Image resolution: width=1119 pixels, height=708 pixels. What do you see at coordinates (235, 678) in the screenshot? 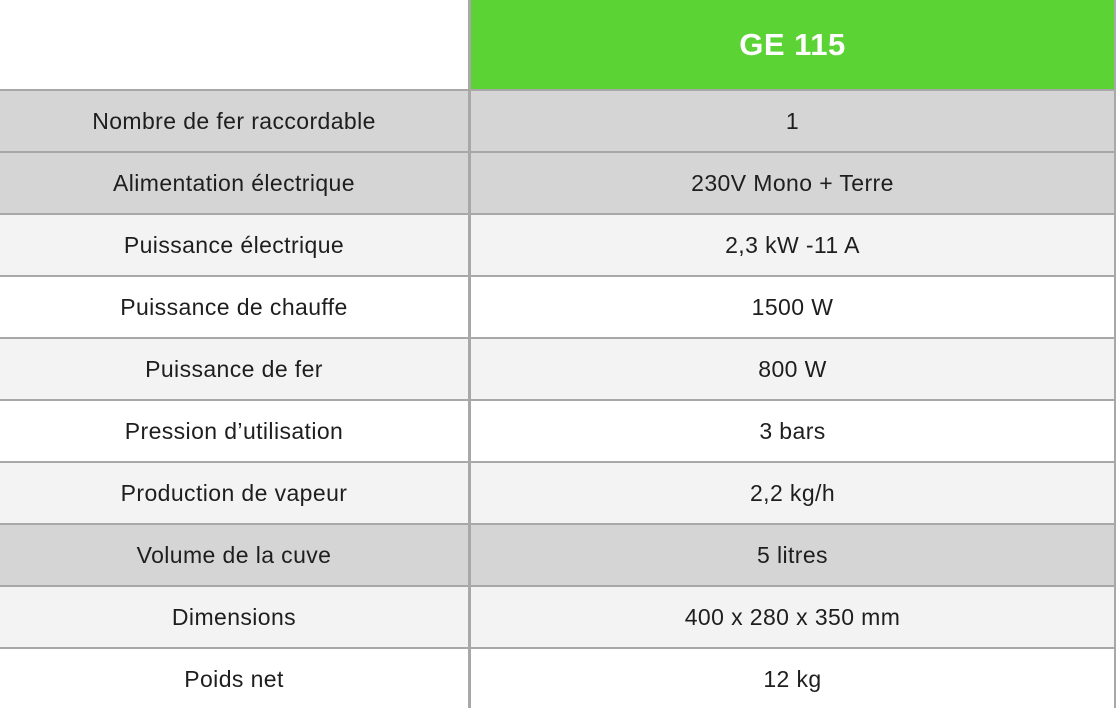
I see `spec-label: Poids net` at bounding box center [235, 678].